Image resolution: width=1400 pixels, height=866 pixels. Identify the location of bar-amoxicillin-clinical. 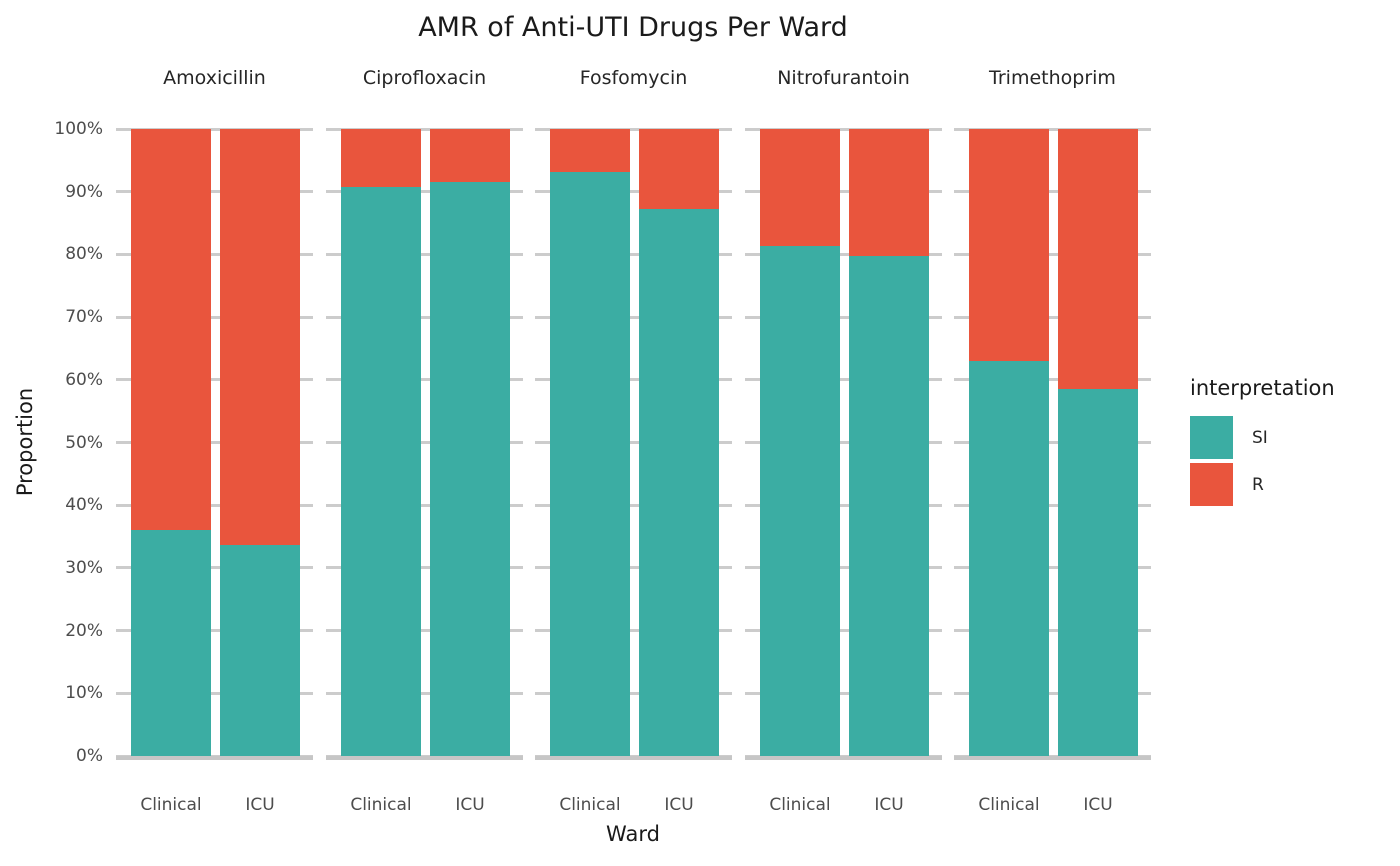
(171, 442).